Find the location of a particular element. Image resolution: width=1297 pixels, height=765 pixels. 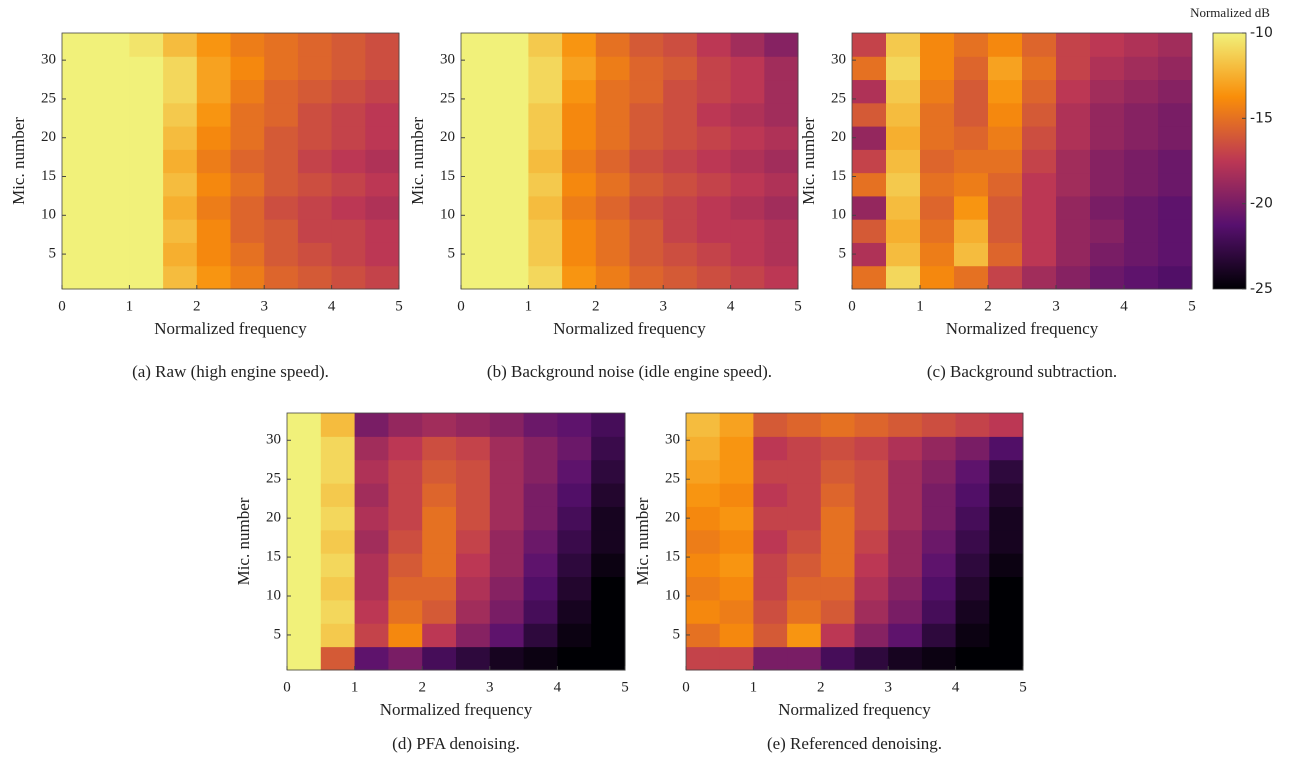

x-tick-label: 2 is located at coordinates (821, 687).